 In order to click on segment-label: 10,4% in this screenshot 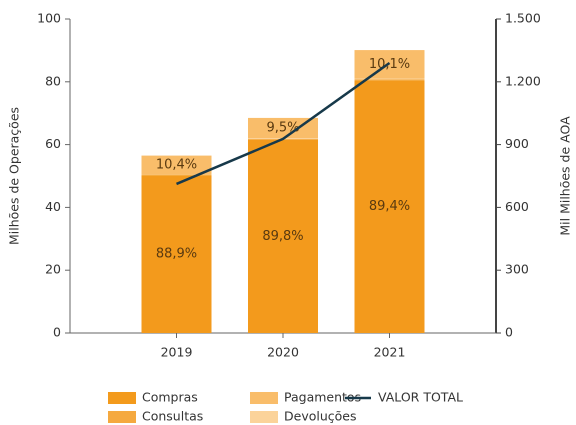, I will do `click(176, 164)`.